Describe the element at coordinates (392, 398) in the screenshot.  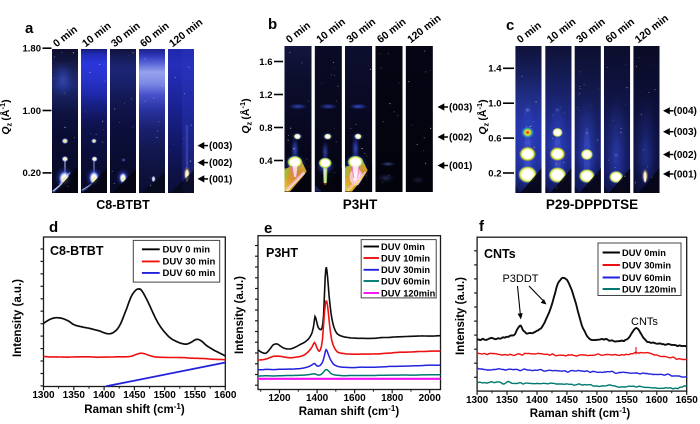
I see `svg-text: 1800` at that location.